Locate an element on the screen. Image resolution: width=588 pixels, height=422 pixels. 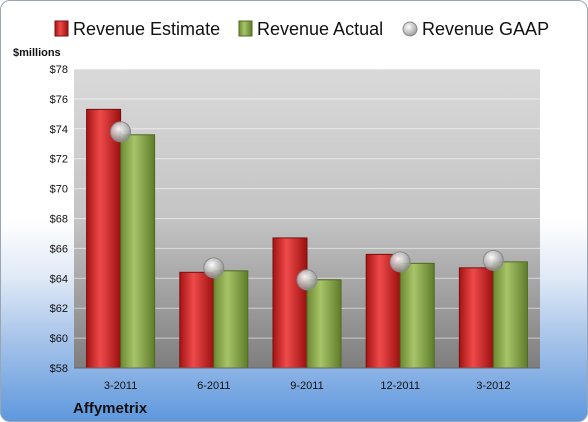
legend-swatch-gaap is located at coordinates (410, 29).